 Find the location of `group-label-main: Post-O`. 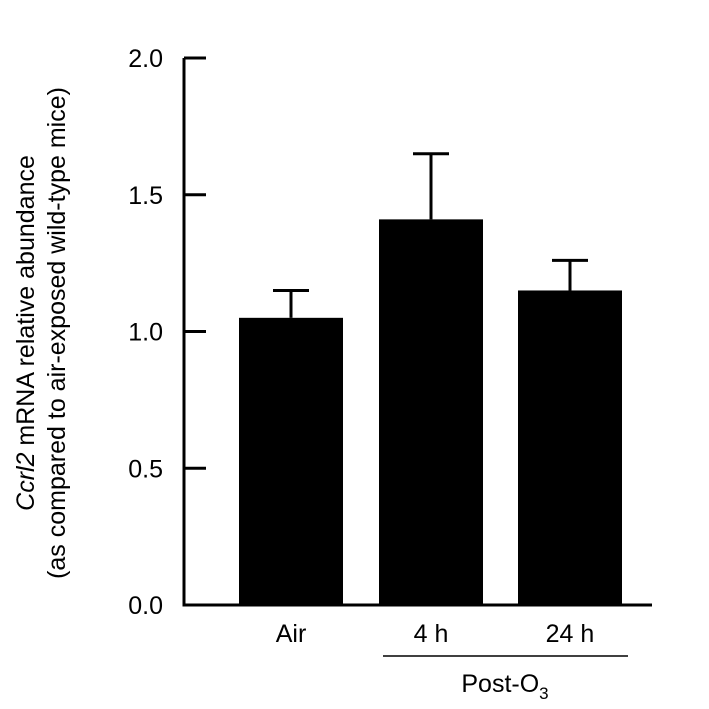

group-label-main: Post-O is located at coordinates (500, 684).